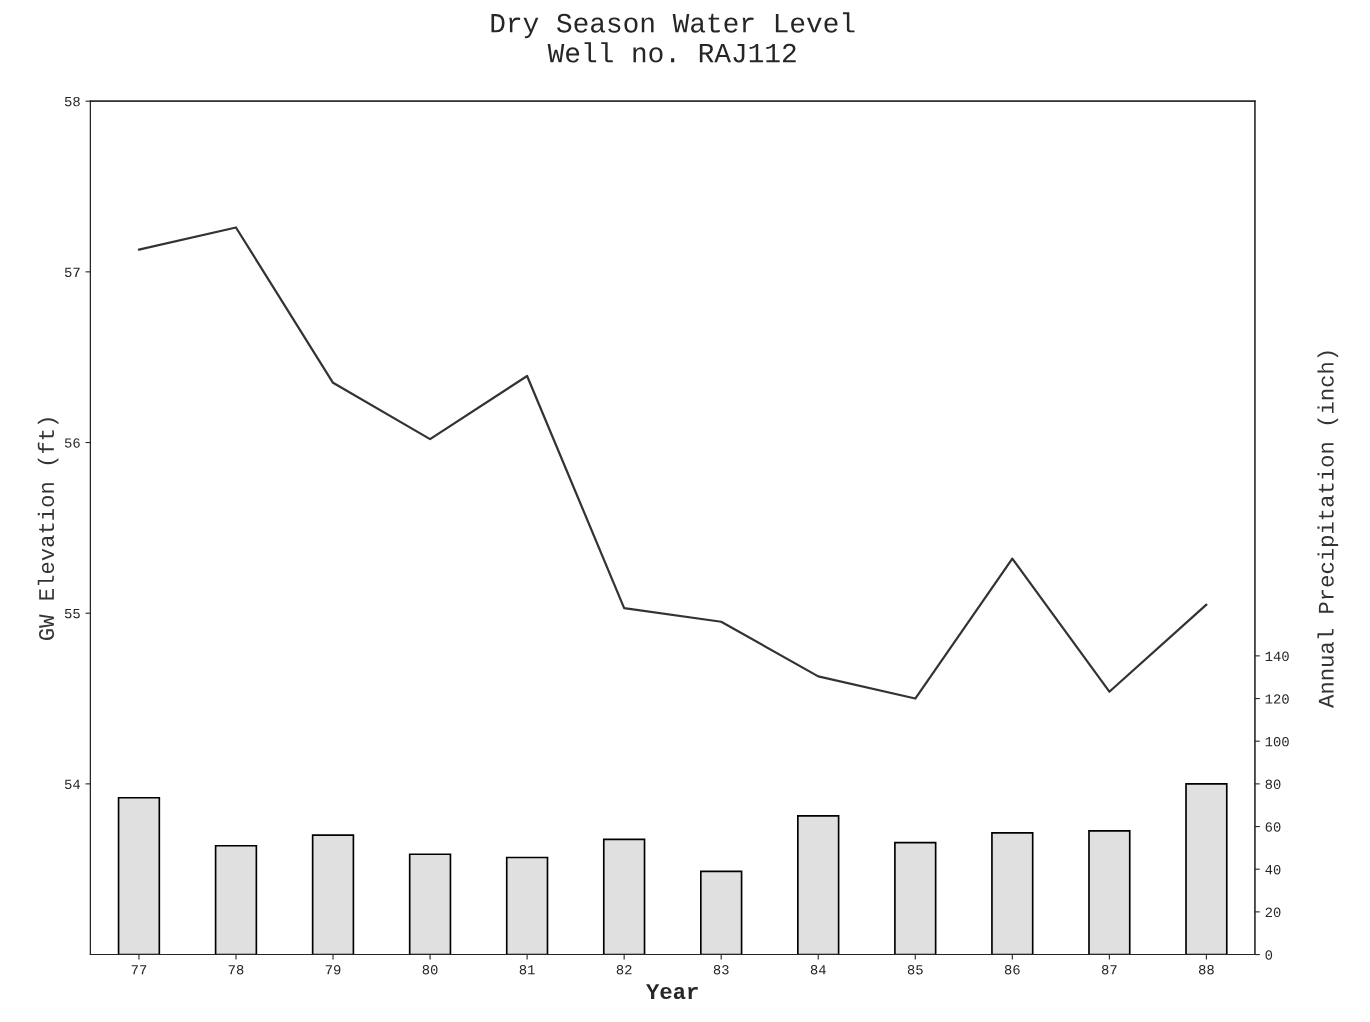 Image resolution: width=1370 pixels, height=1022 pixels. I want to click on y-tick-label: 54, so click(72, 784).